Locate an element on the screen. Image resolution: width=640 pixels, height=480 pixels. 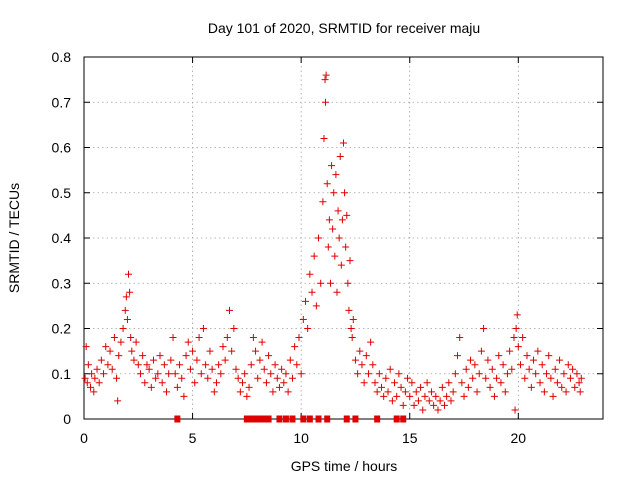
x-tick-label: 0 is located at coordinates (84, 438).